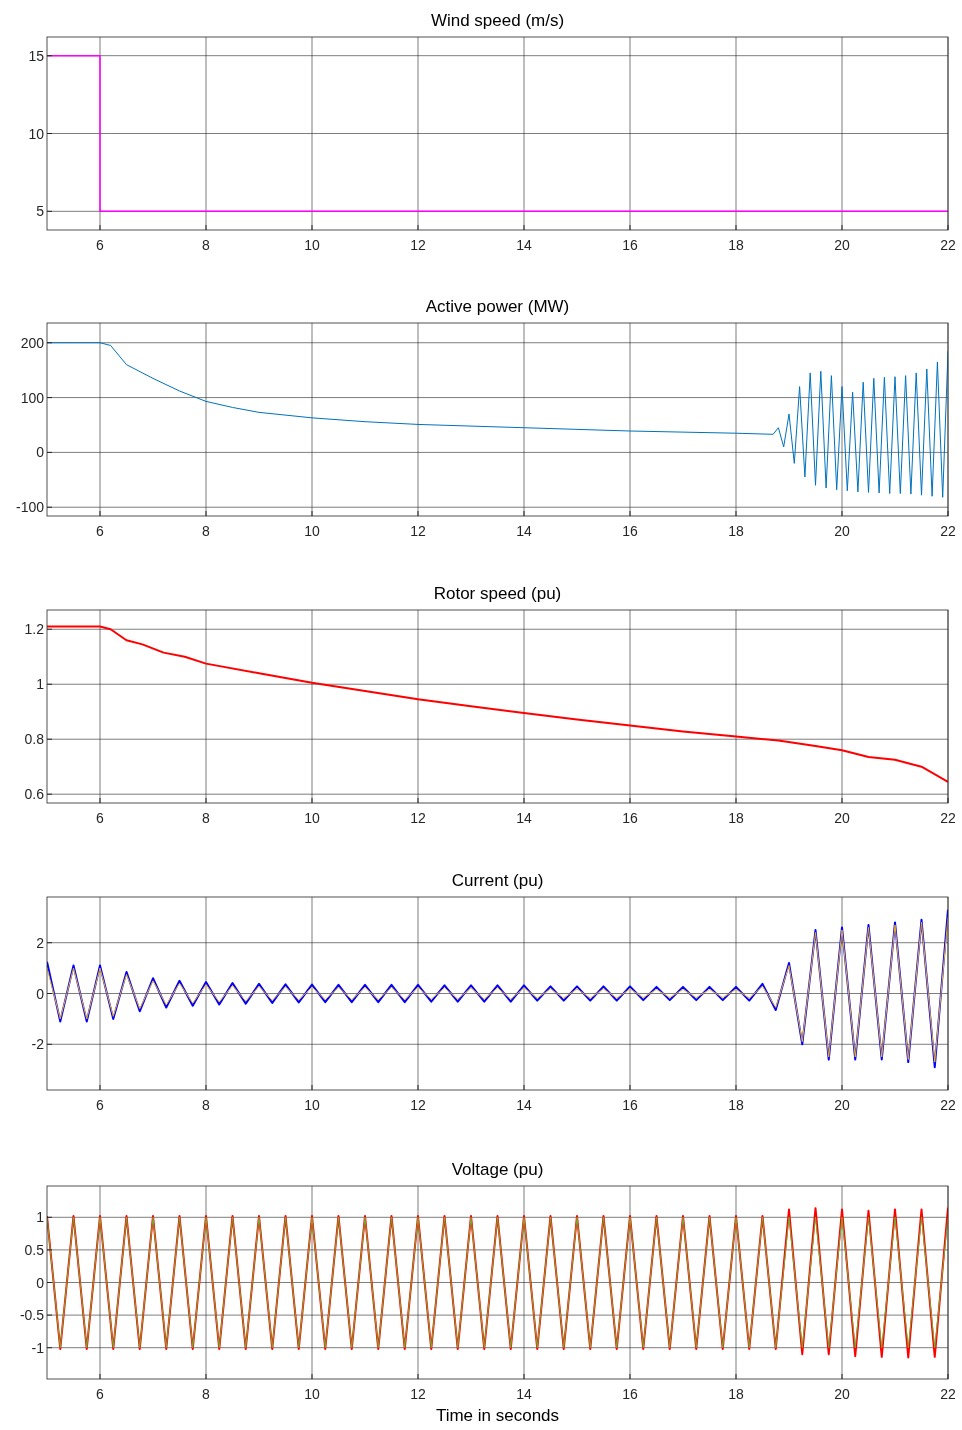 The image size is (962, 1430). I want to click on y-tick-label: 0.5, so click(34, 1249).